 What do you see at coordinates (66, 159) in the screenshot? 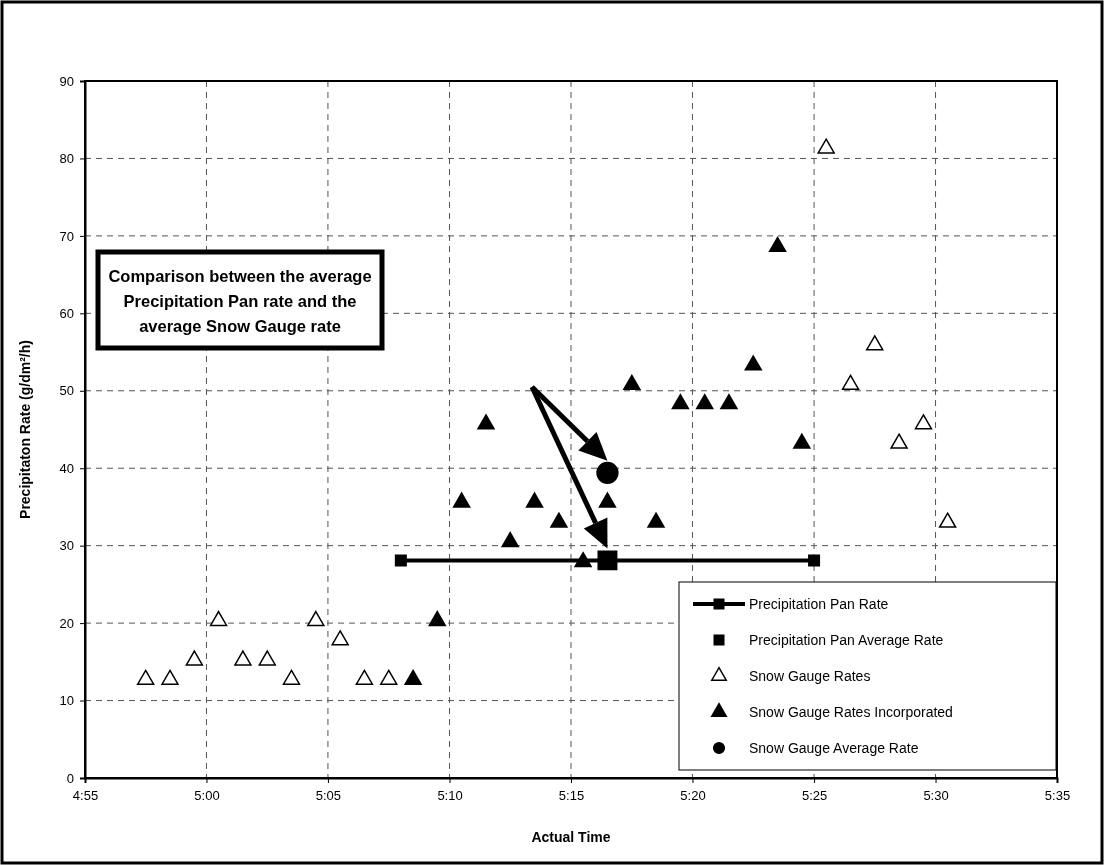
I see `y-tick-label: 80` at bounding box center [66, 159].